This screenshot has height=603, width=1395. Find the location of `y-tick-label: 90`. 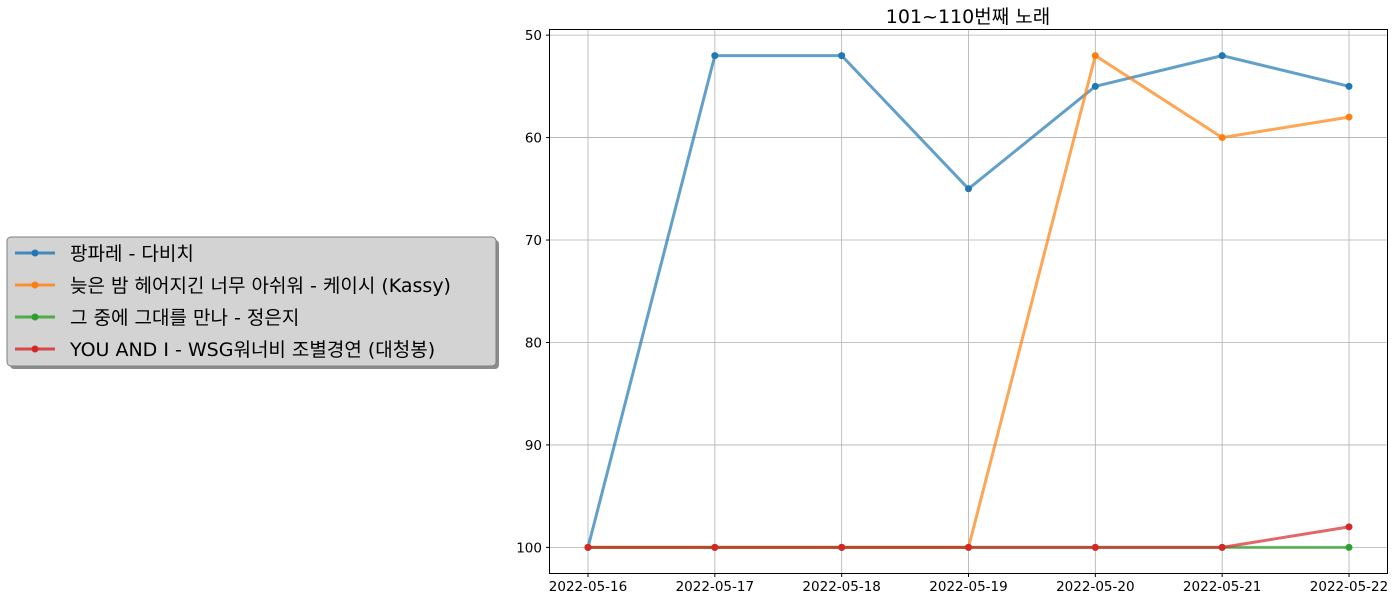

y-tick-label: 90 is located at coordinates (533, 446).